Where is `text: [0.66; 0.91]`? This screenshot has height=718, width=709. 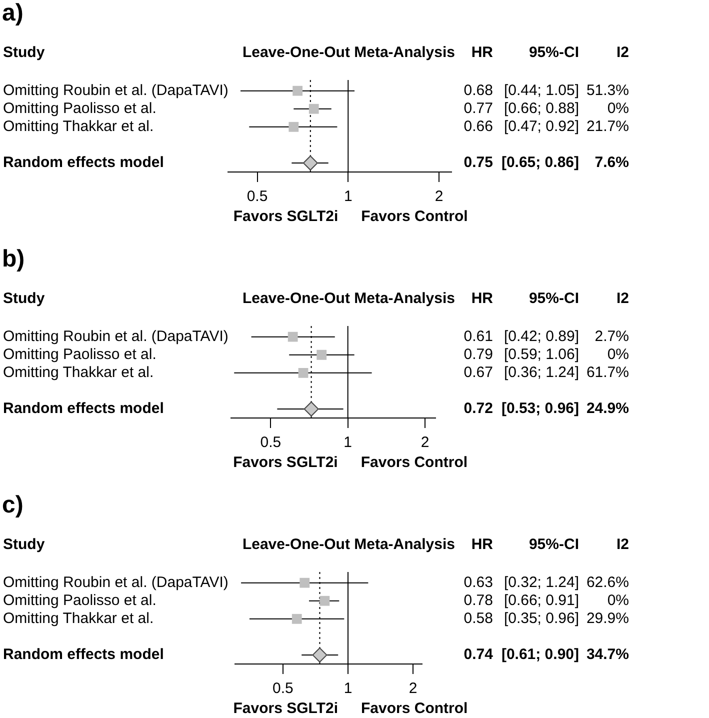 text: [0.66; 0.91] is located at coordinates (541, 601).